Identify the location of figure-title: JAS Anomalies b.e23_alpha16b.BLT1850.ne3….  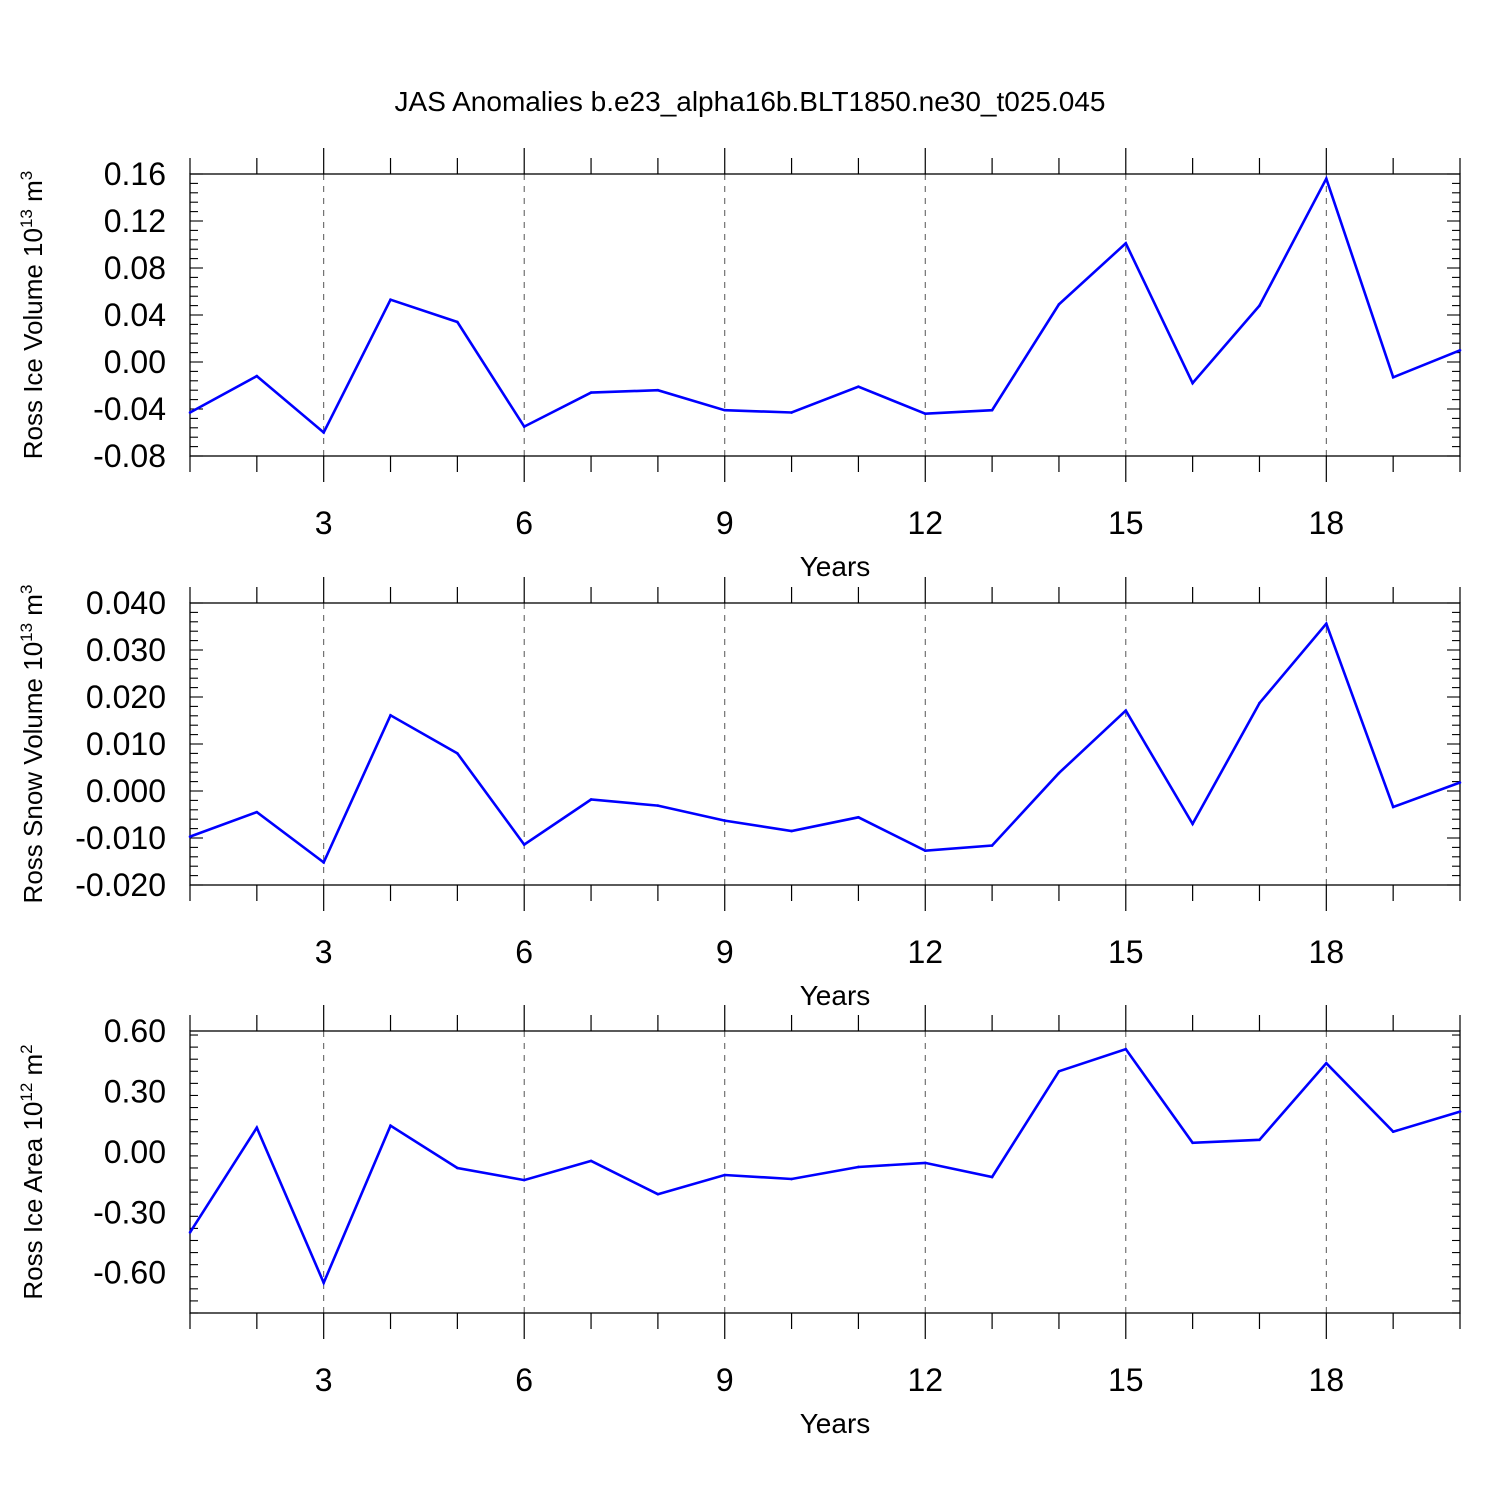
(750, 101).